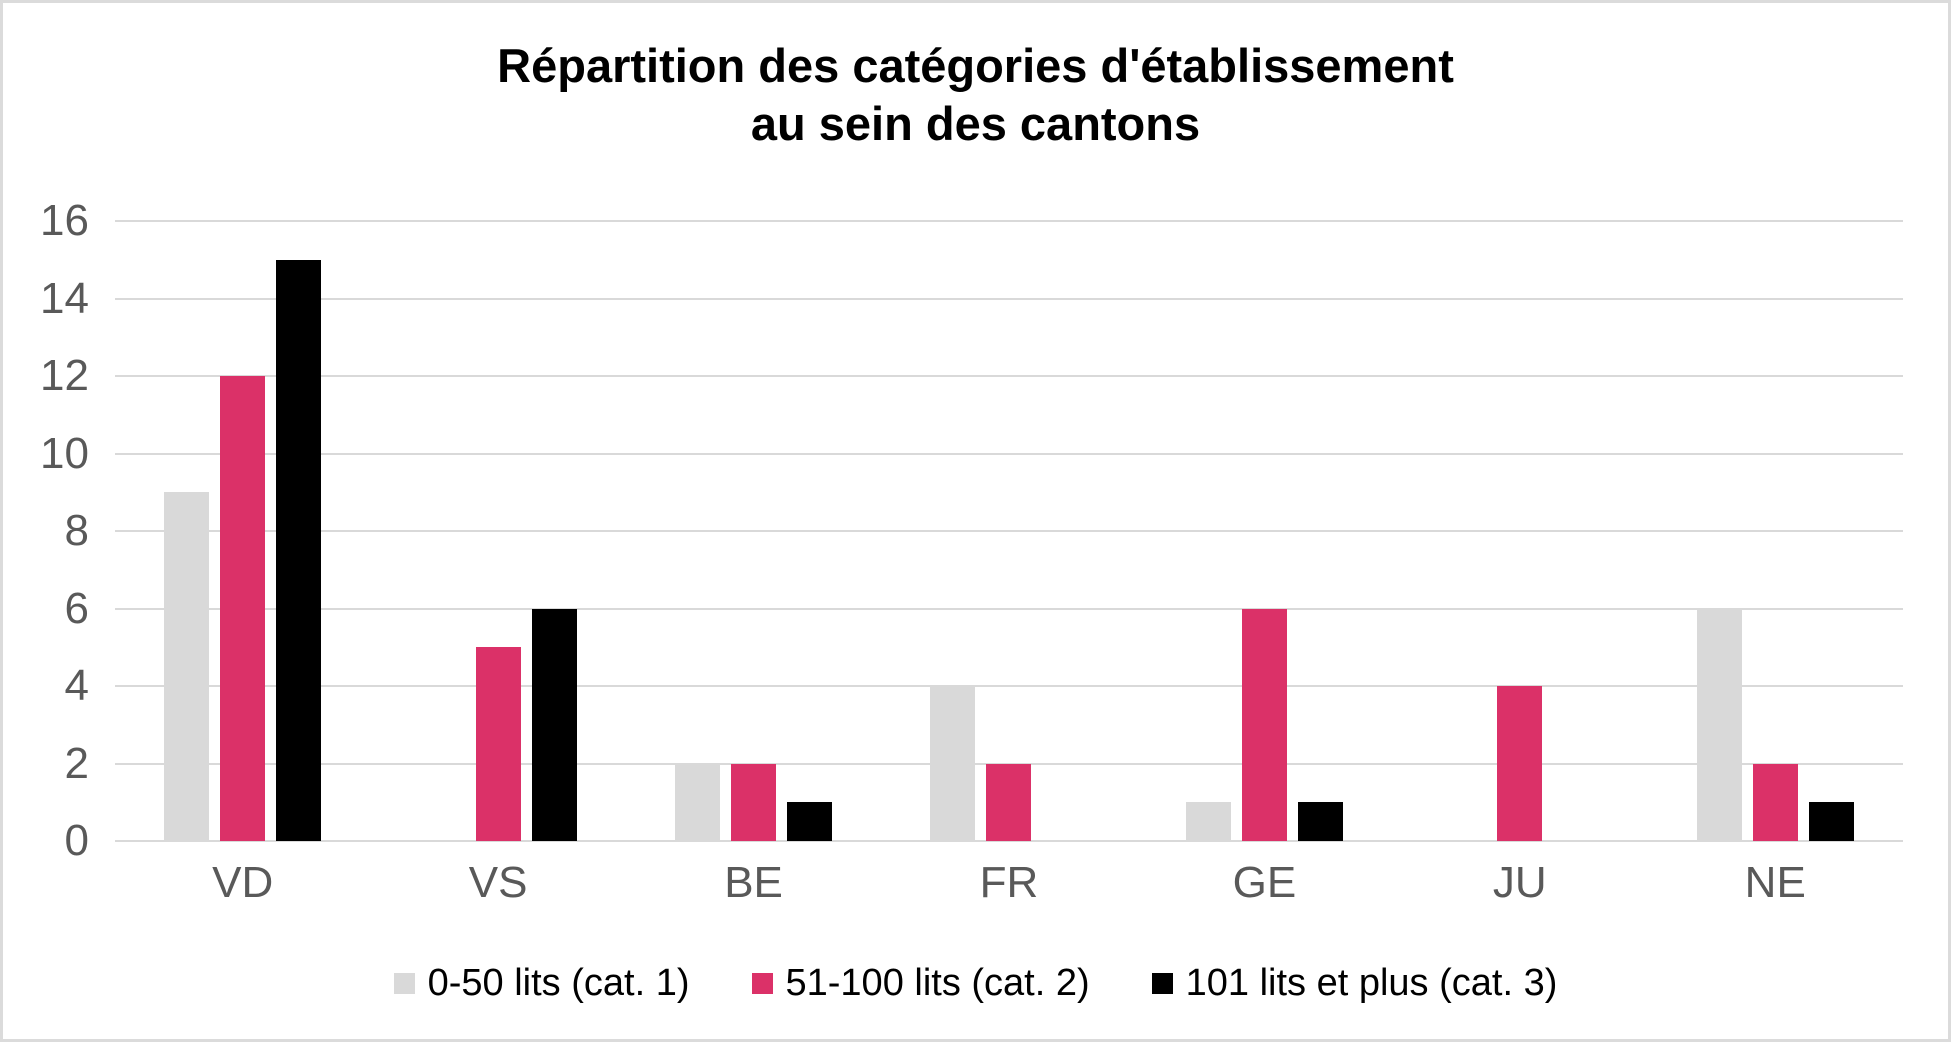 The height and width of the screenshot is (1042, 1951). What do you see at coordinates (64, 220) in the screenshot?
I see `y-tick-label-16: 16` at bounding box center [64, 220].